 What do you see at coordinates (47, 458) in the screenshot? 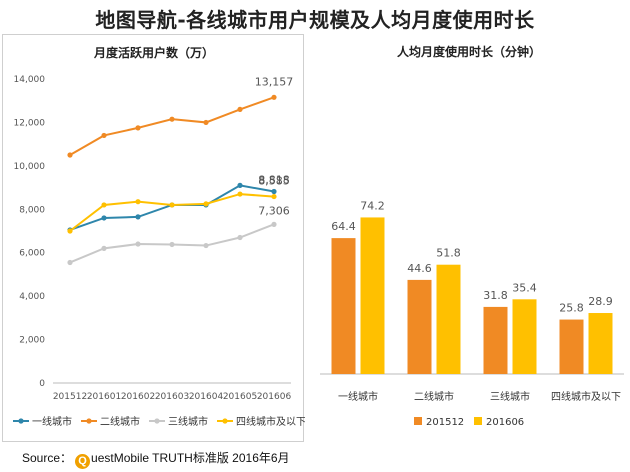
I see `source-label: Source：` at bounding box center [47, 458].